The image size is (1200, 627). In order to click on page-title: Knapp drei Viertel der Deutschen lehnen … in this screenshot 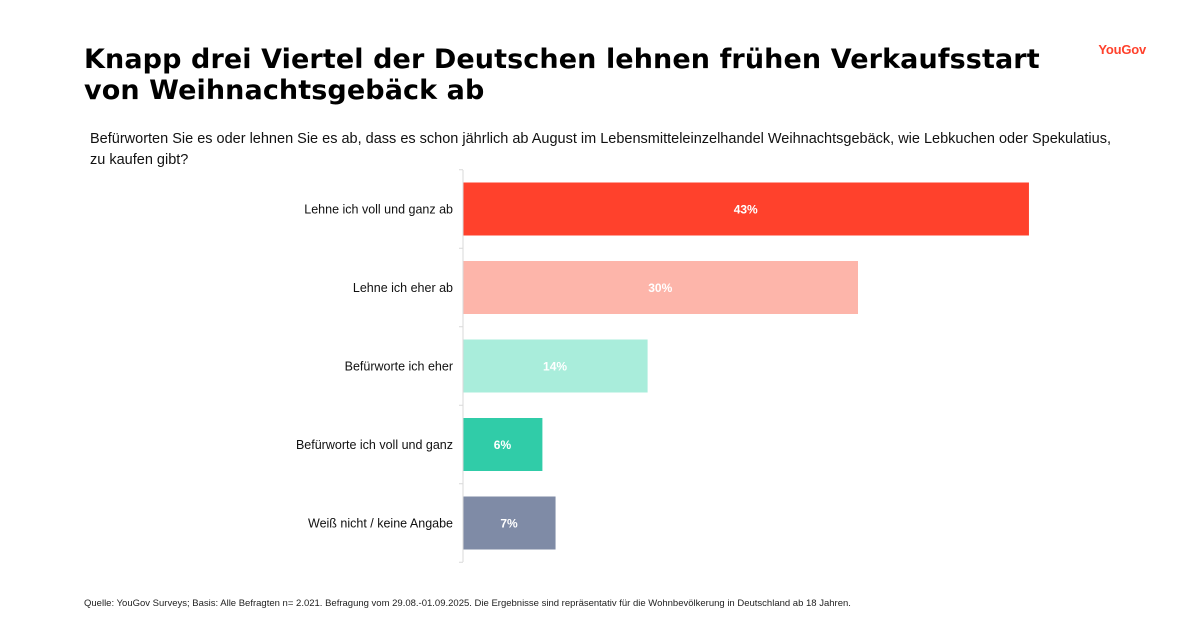, I will do `click(562, 75)`.